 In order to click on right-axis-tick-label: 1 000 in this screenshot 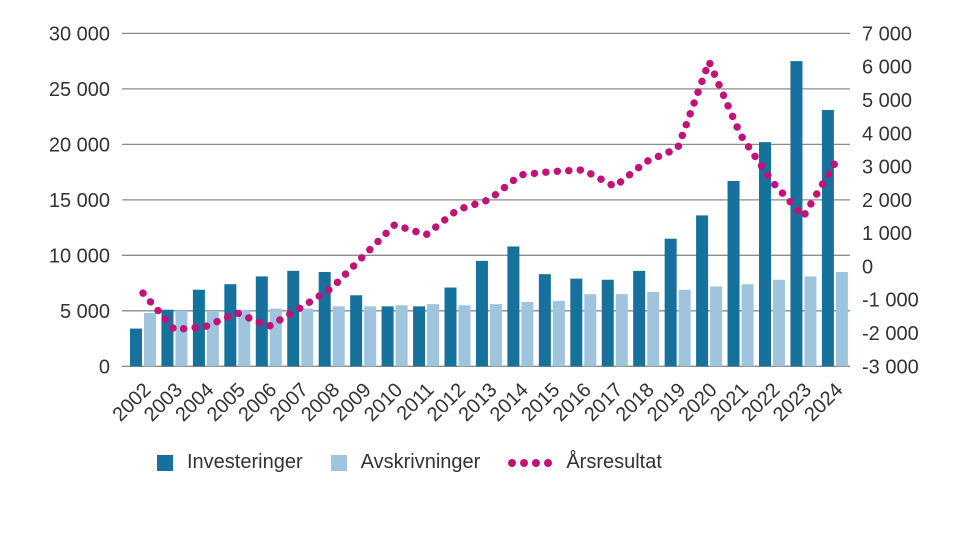, I will do `click(887, 234)`.